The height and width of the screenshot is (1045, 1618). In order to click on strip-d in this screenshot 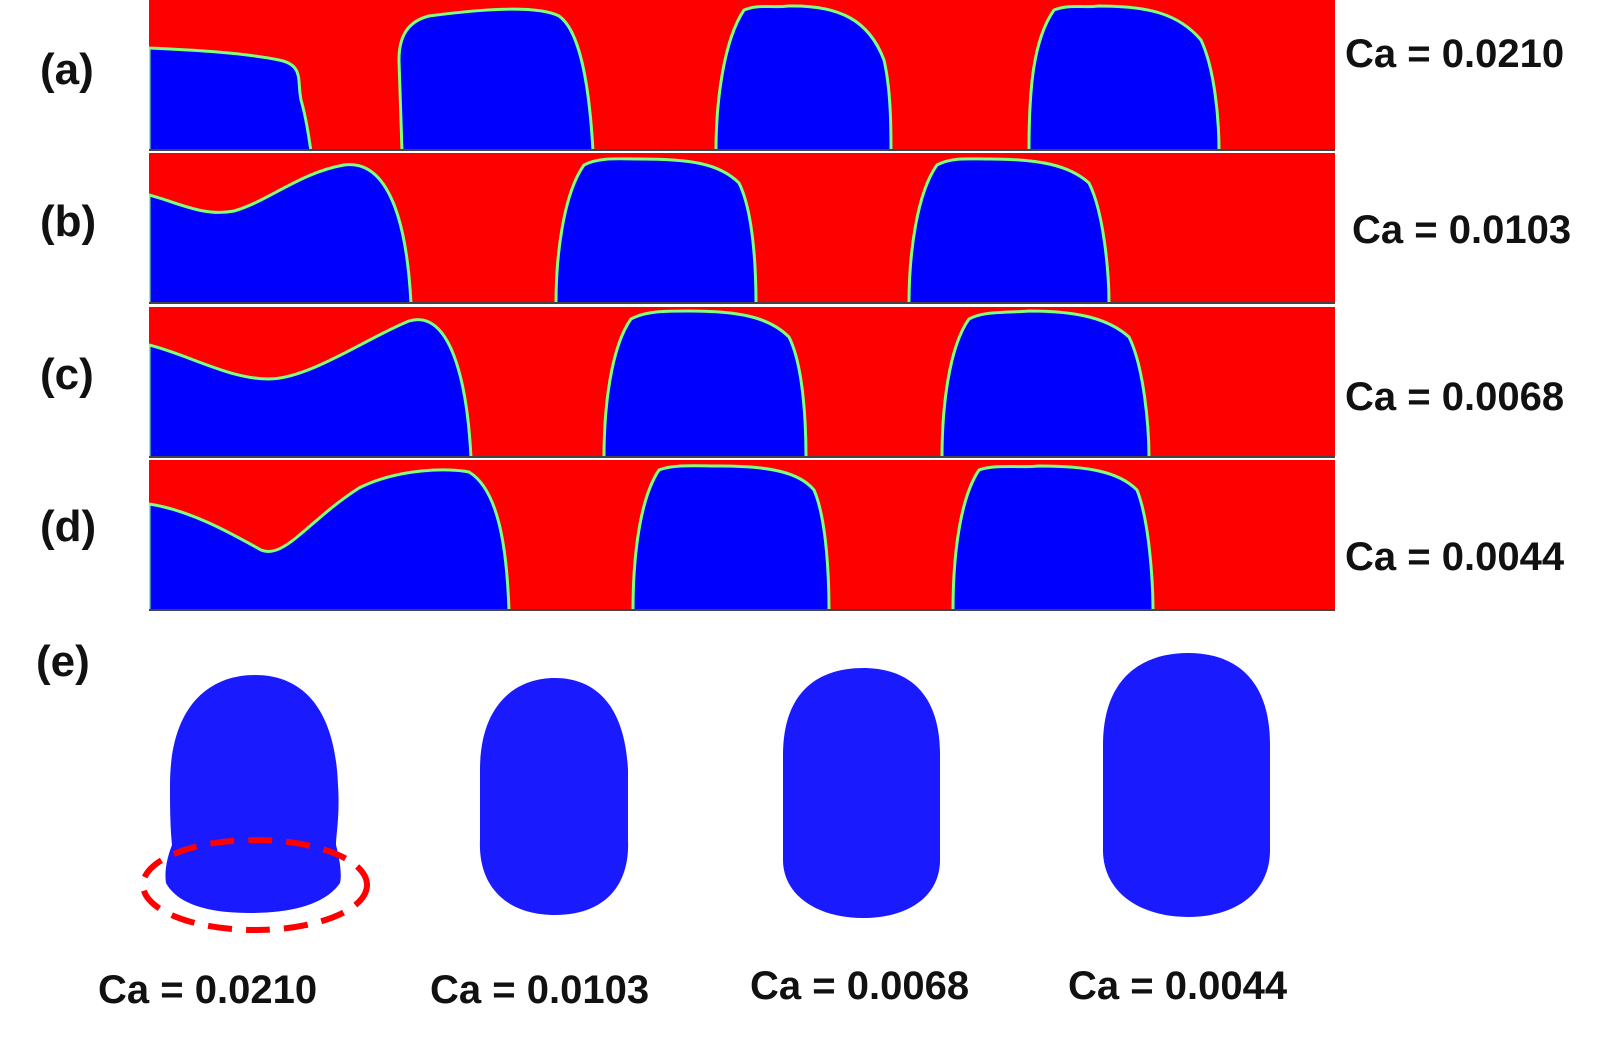, I will do `click(742, 535)`.